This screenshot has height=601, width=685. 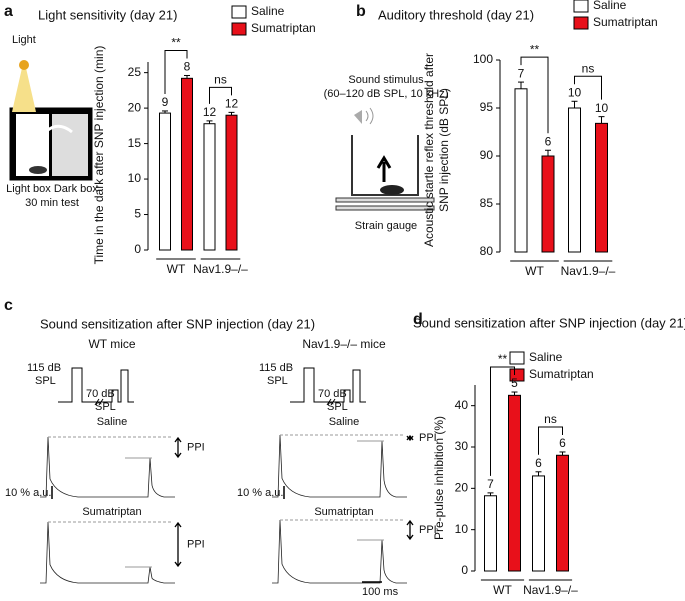 I want to click on light-box-diagram, so click(x=51, y=120).